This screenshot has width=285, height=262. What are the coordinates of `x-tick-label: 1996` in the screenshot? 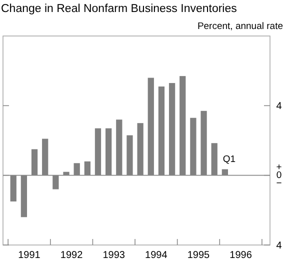 It's located at (241, 255).